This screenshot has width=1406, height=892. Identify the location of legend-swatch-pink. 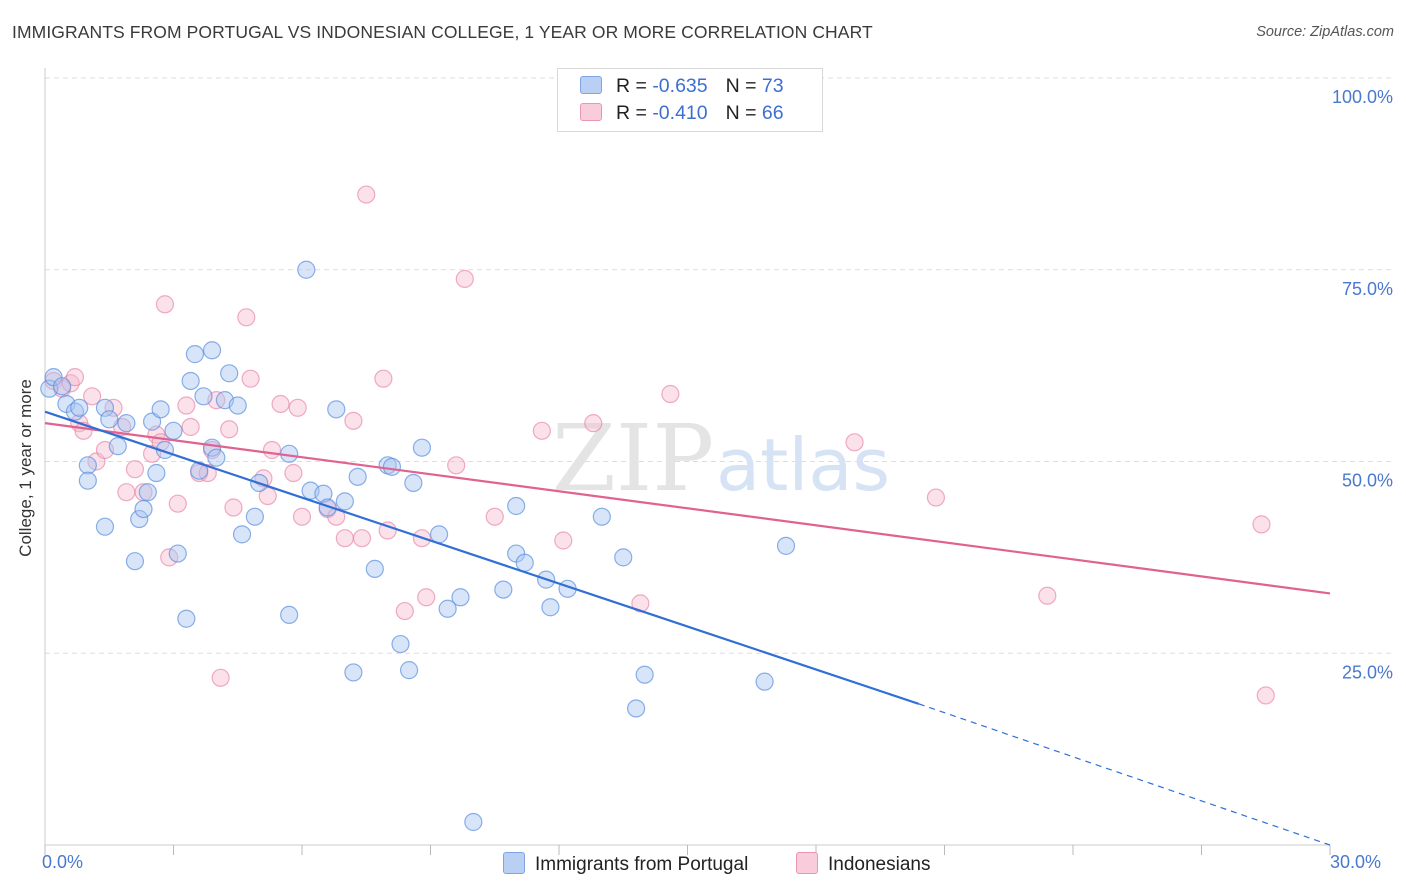
(591, 112).